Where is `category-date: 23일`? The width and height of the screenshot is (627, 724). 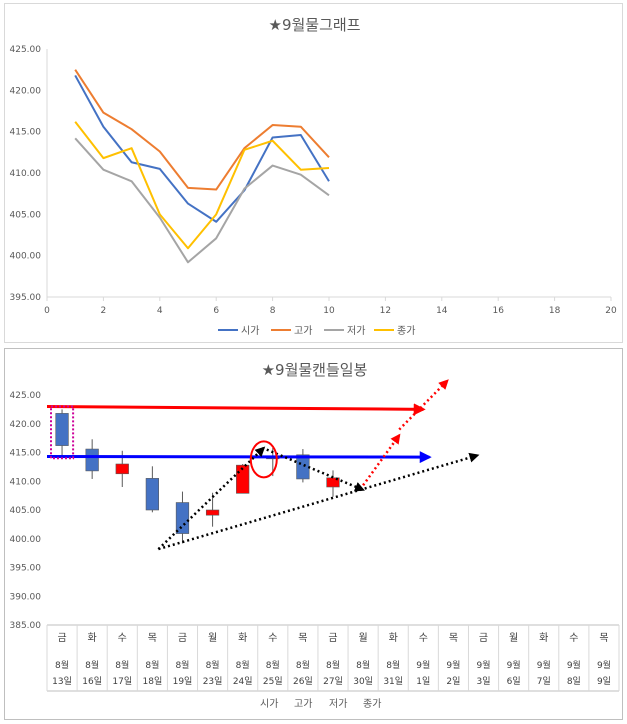 category-date: 23일 is located at coordinates (213, 681).